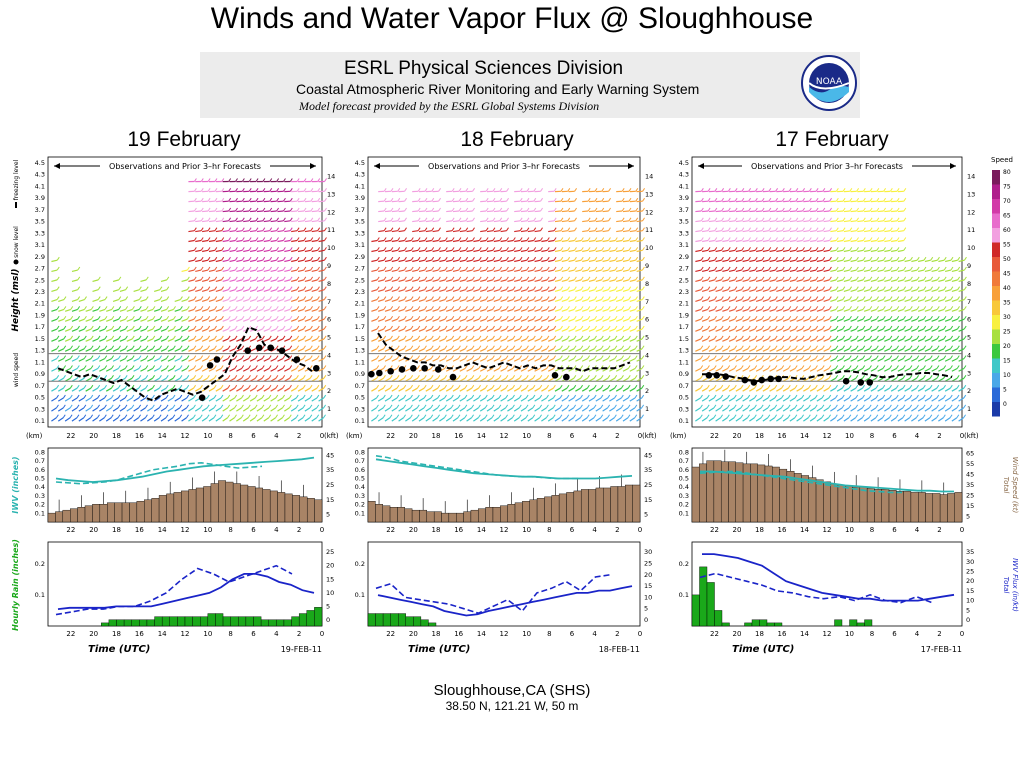 The width and height of the screenshot is (1024, 768). What do you see at coordinates (188, 621) in the screenshot?
I see `hourly-rain-bar` at bounding box center [188, 621].